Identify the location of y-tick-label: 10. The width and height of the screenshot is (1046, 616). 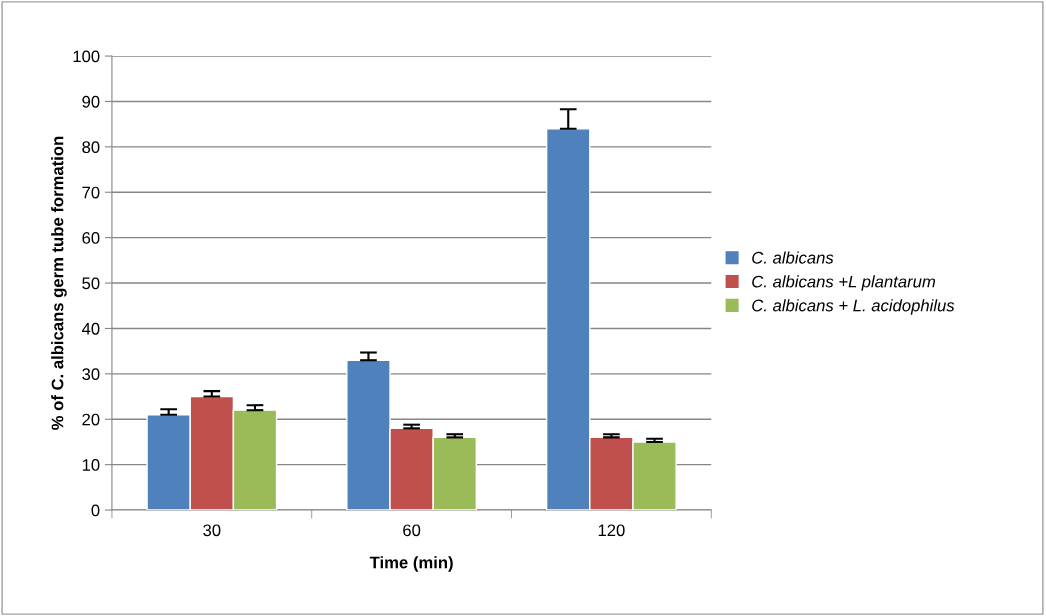
(91, 465).